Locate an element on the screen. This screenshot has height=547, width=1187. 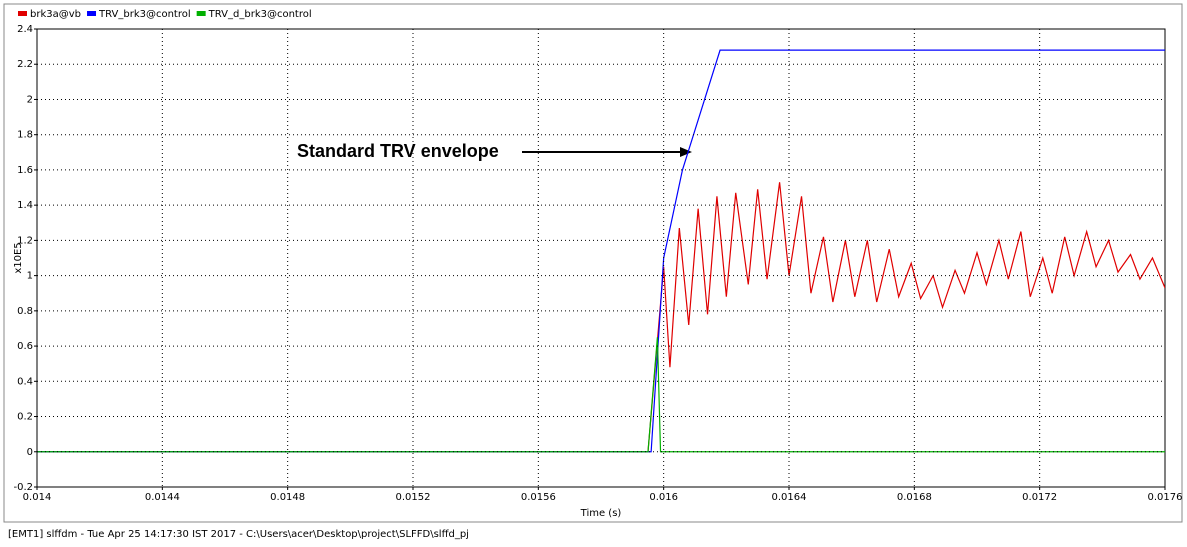
annotation: Standard TRV envelope is located at coordinates (398, 151).